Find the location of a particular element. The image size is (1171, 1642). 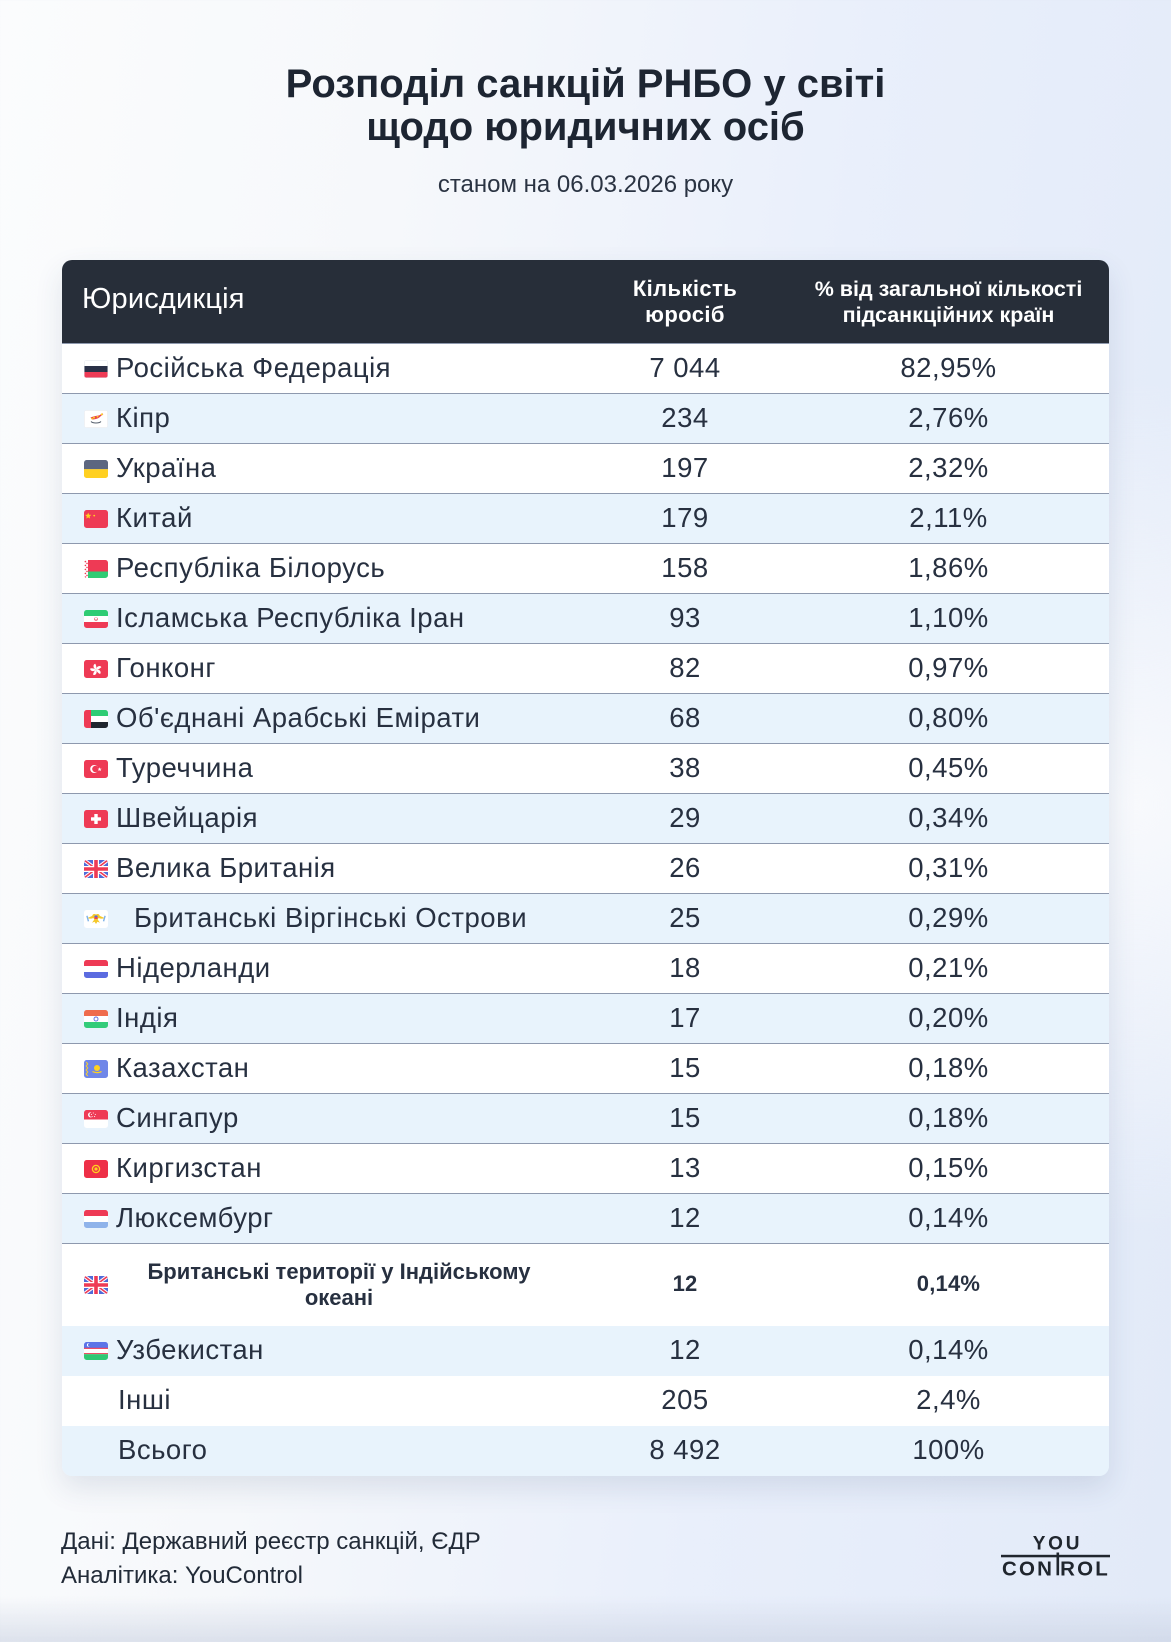

svg-text: YOU is located at coordinates (1058, 1543).